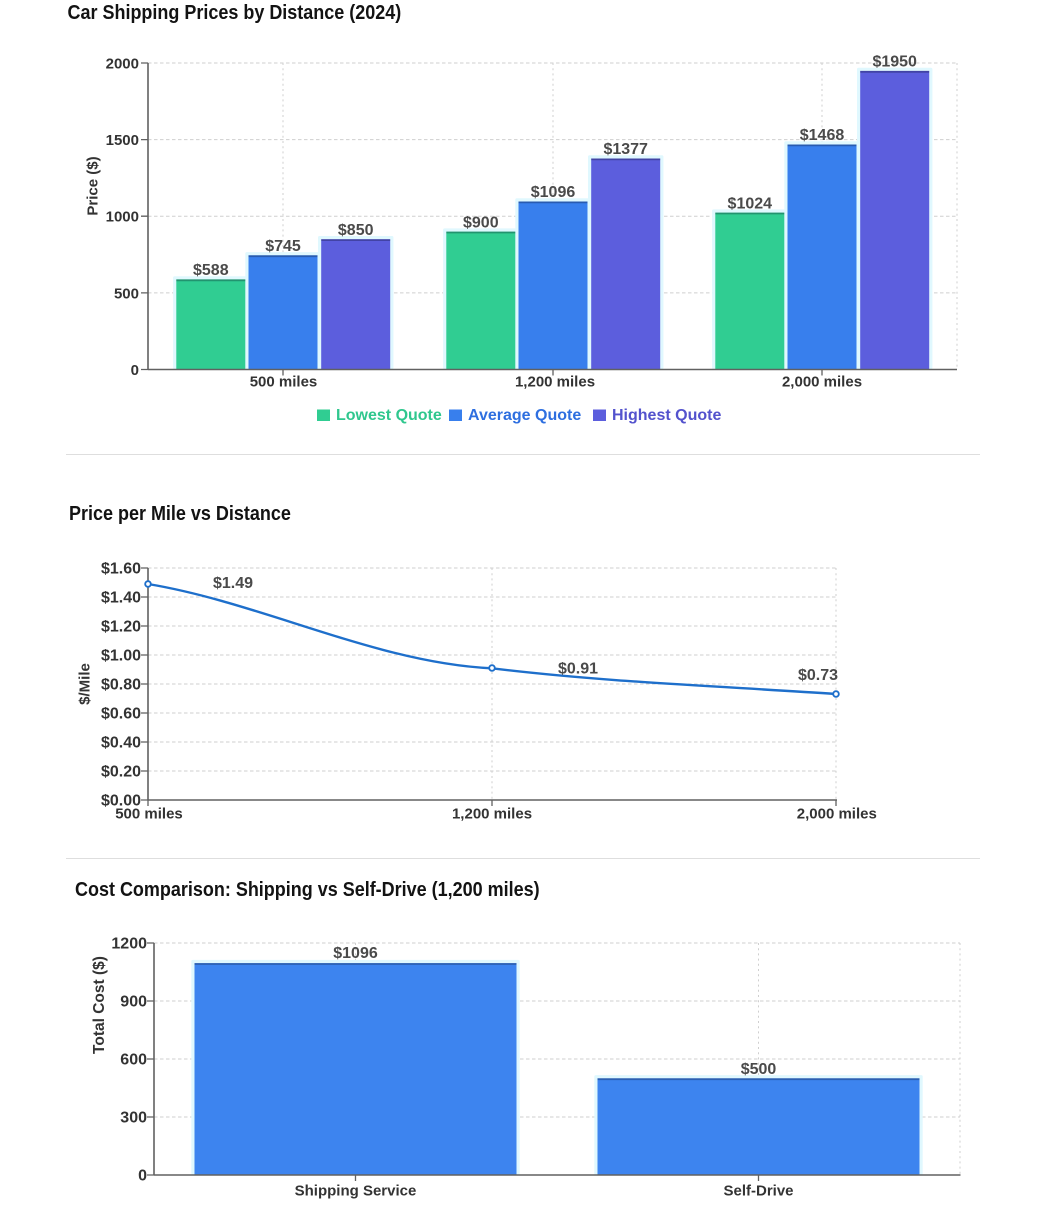  What do you see at coordinates (121, 801) in the screenshot?
I see `svg-text: $0.00` at bounding box center [121, 801].